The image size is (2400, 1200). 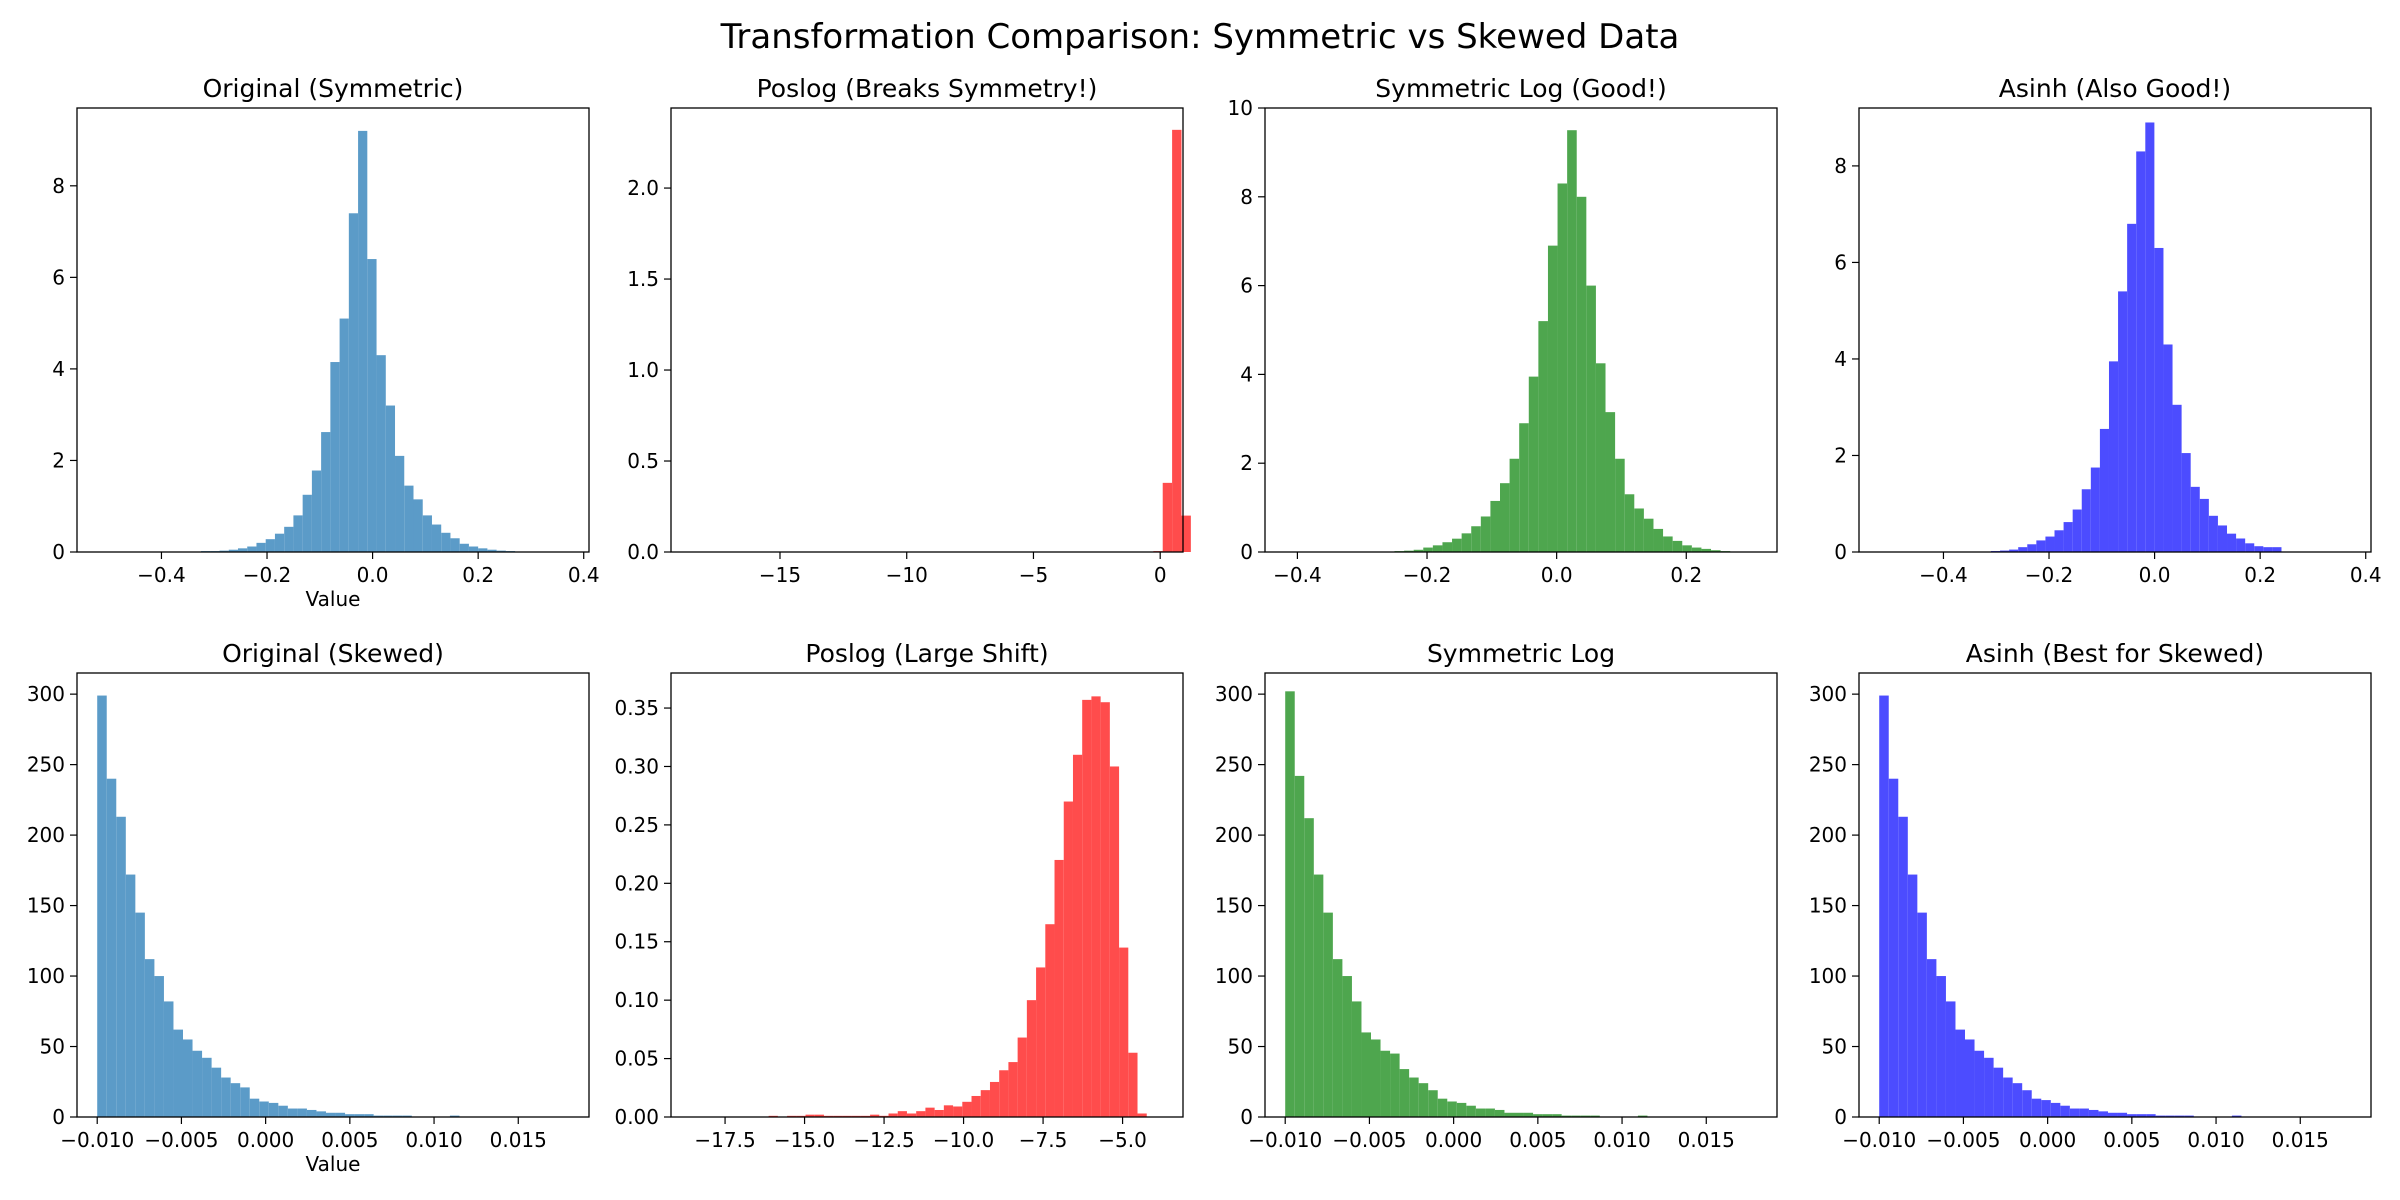 What do you see at coordinates (433, 1140) in the screenshot?
I see `x-tick-label: 0.010` at bounding box center [433, 1140].